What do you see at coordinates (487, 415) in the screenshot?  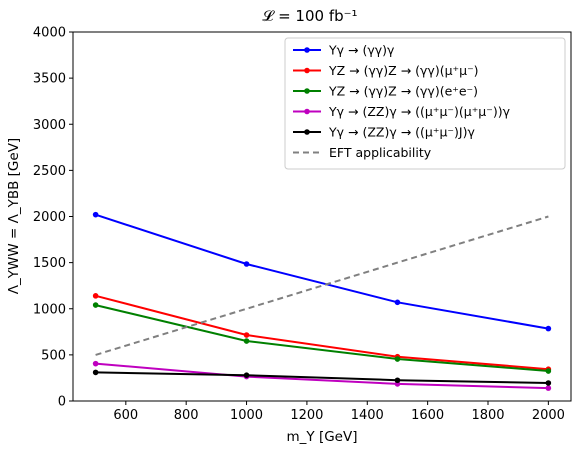 I see `x-tick-label: 1800` at bounding box center [487, 415].